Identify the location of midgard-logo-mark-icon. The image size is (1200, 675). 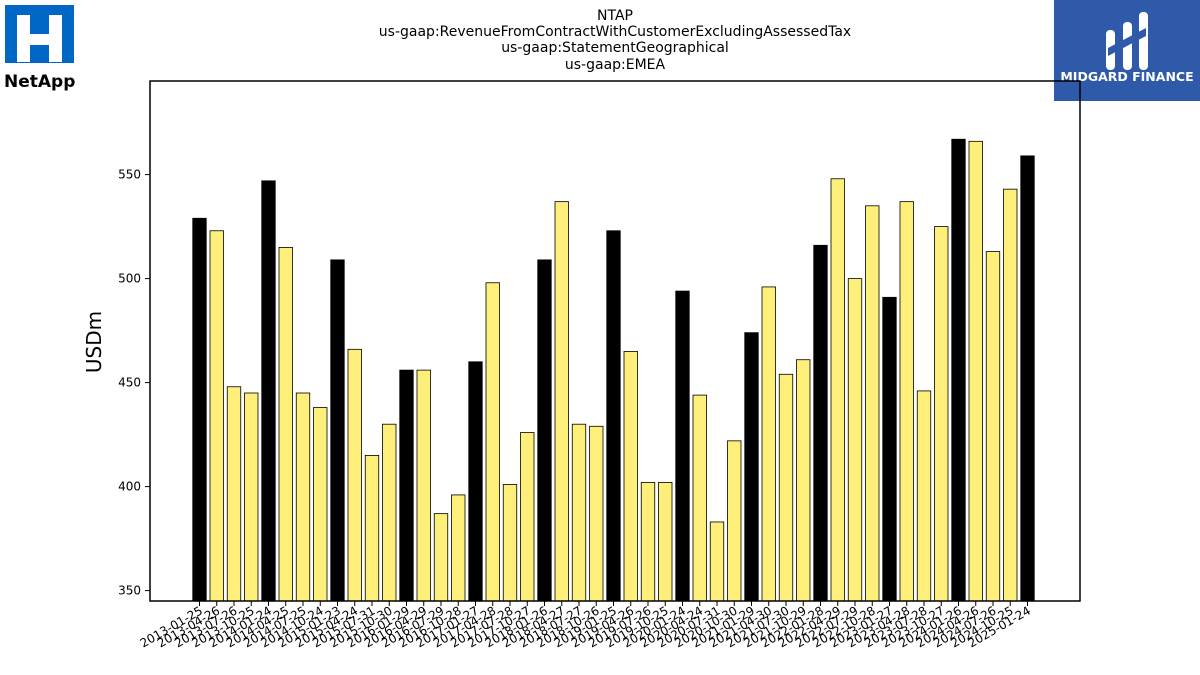
(1127, 41).